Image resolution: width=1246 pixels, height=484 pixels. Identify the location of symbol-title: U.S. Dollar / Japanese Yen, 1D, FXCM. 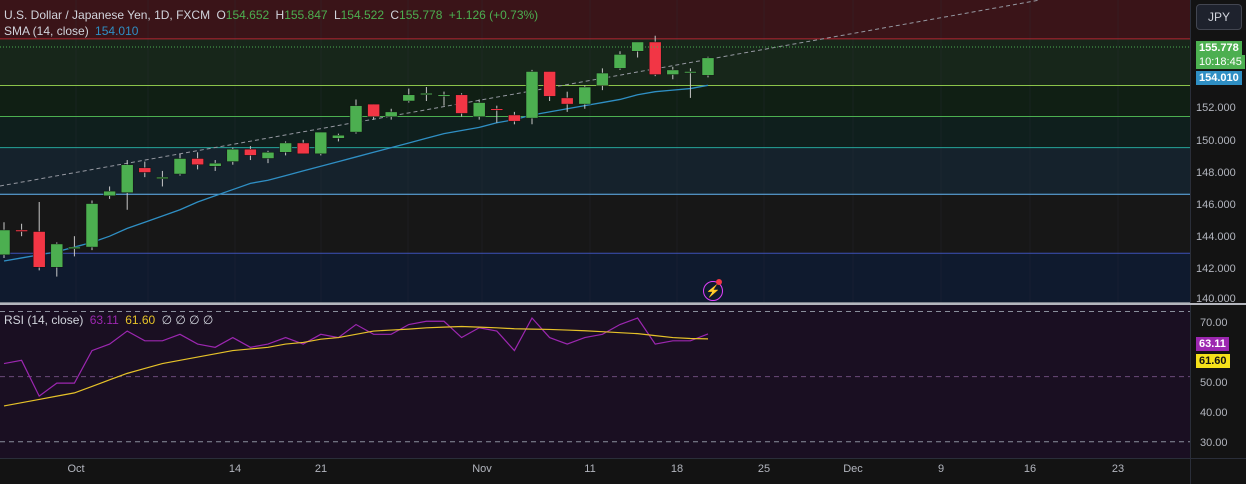
(107, 15).